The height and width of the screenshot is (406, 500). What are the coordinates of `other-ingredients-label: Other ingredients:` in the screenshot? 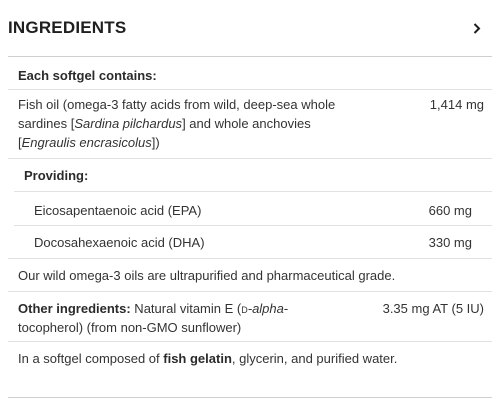 It's located at (74, 308).